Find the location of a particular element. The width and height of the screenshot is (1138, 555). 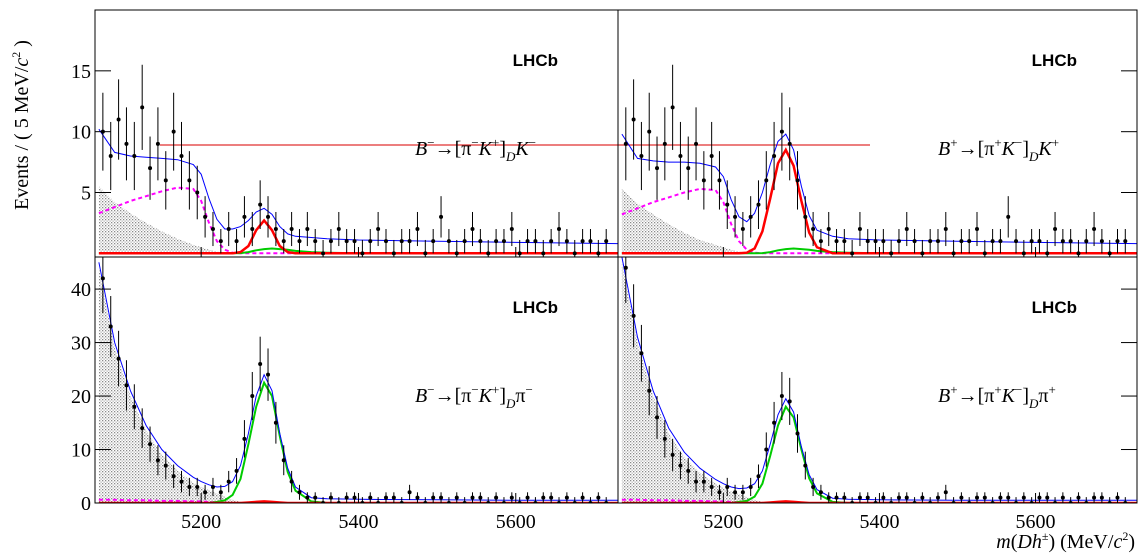

label-part: ) is located at coordinates (1131, 542).